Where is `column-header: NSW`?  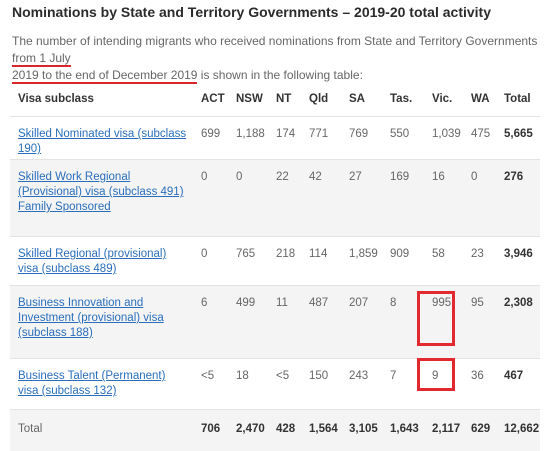 column-header: NSW is located at coordinates (249, 99).